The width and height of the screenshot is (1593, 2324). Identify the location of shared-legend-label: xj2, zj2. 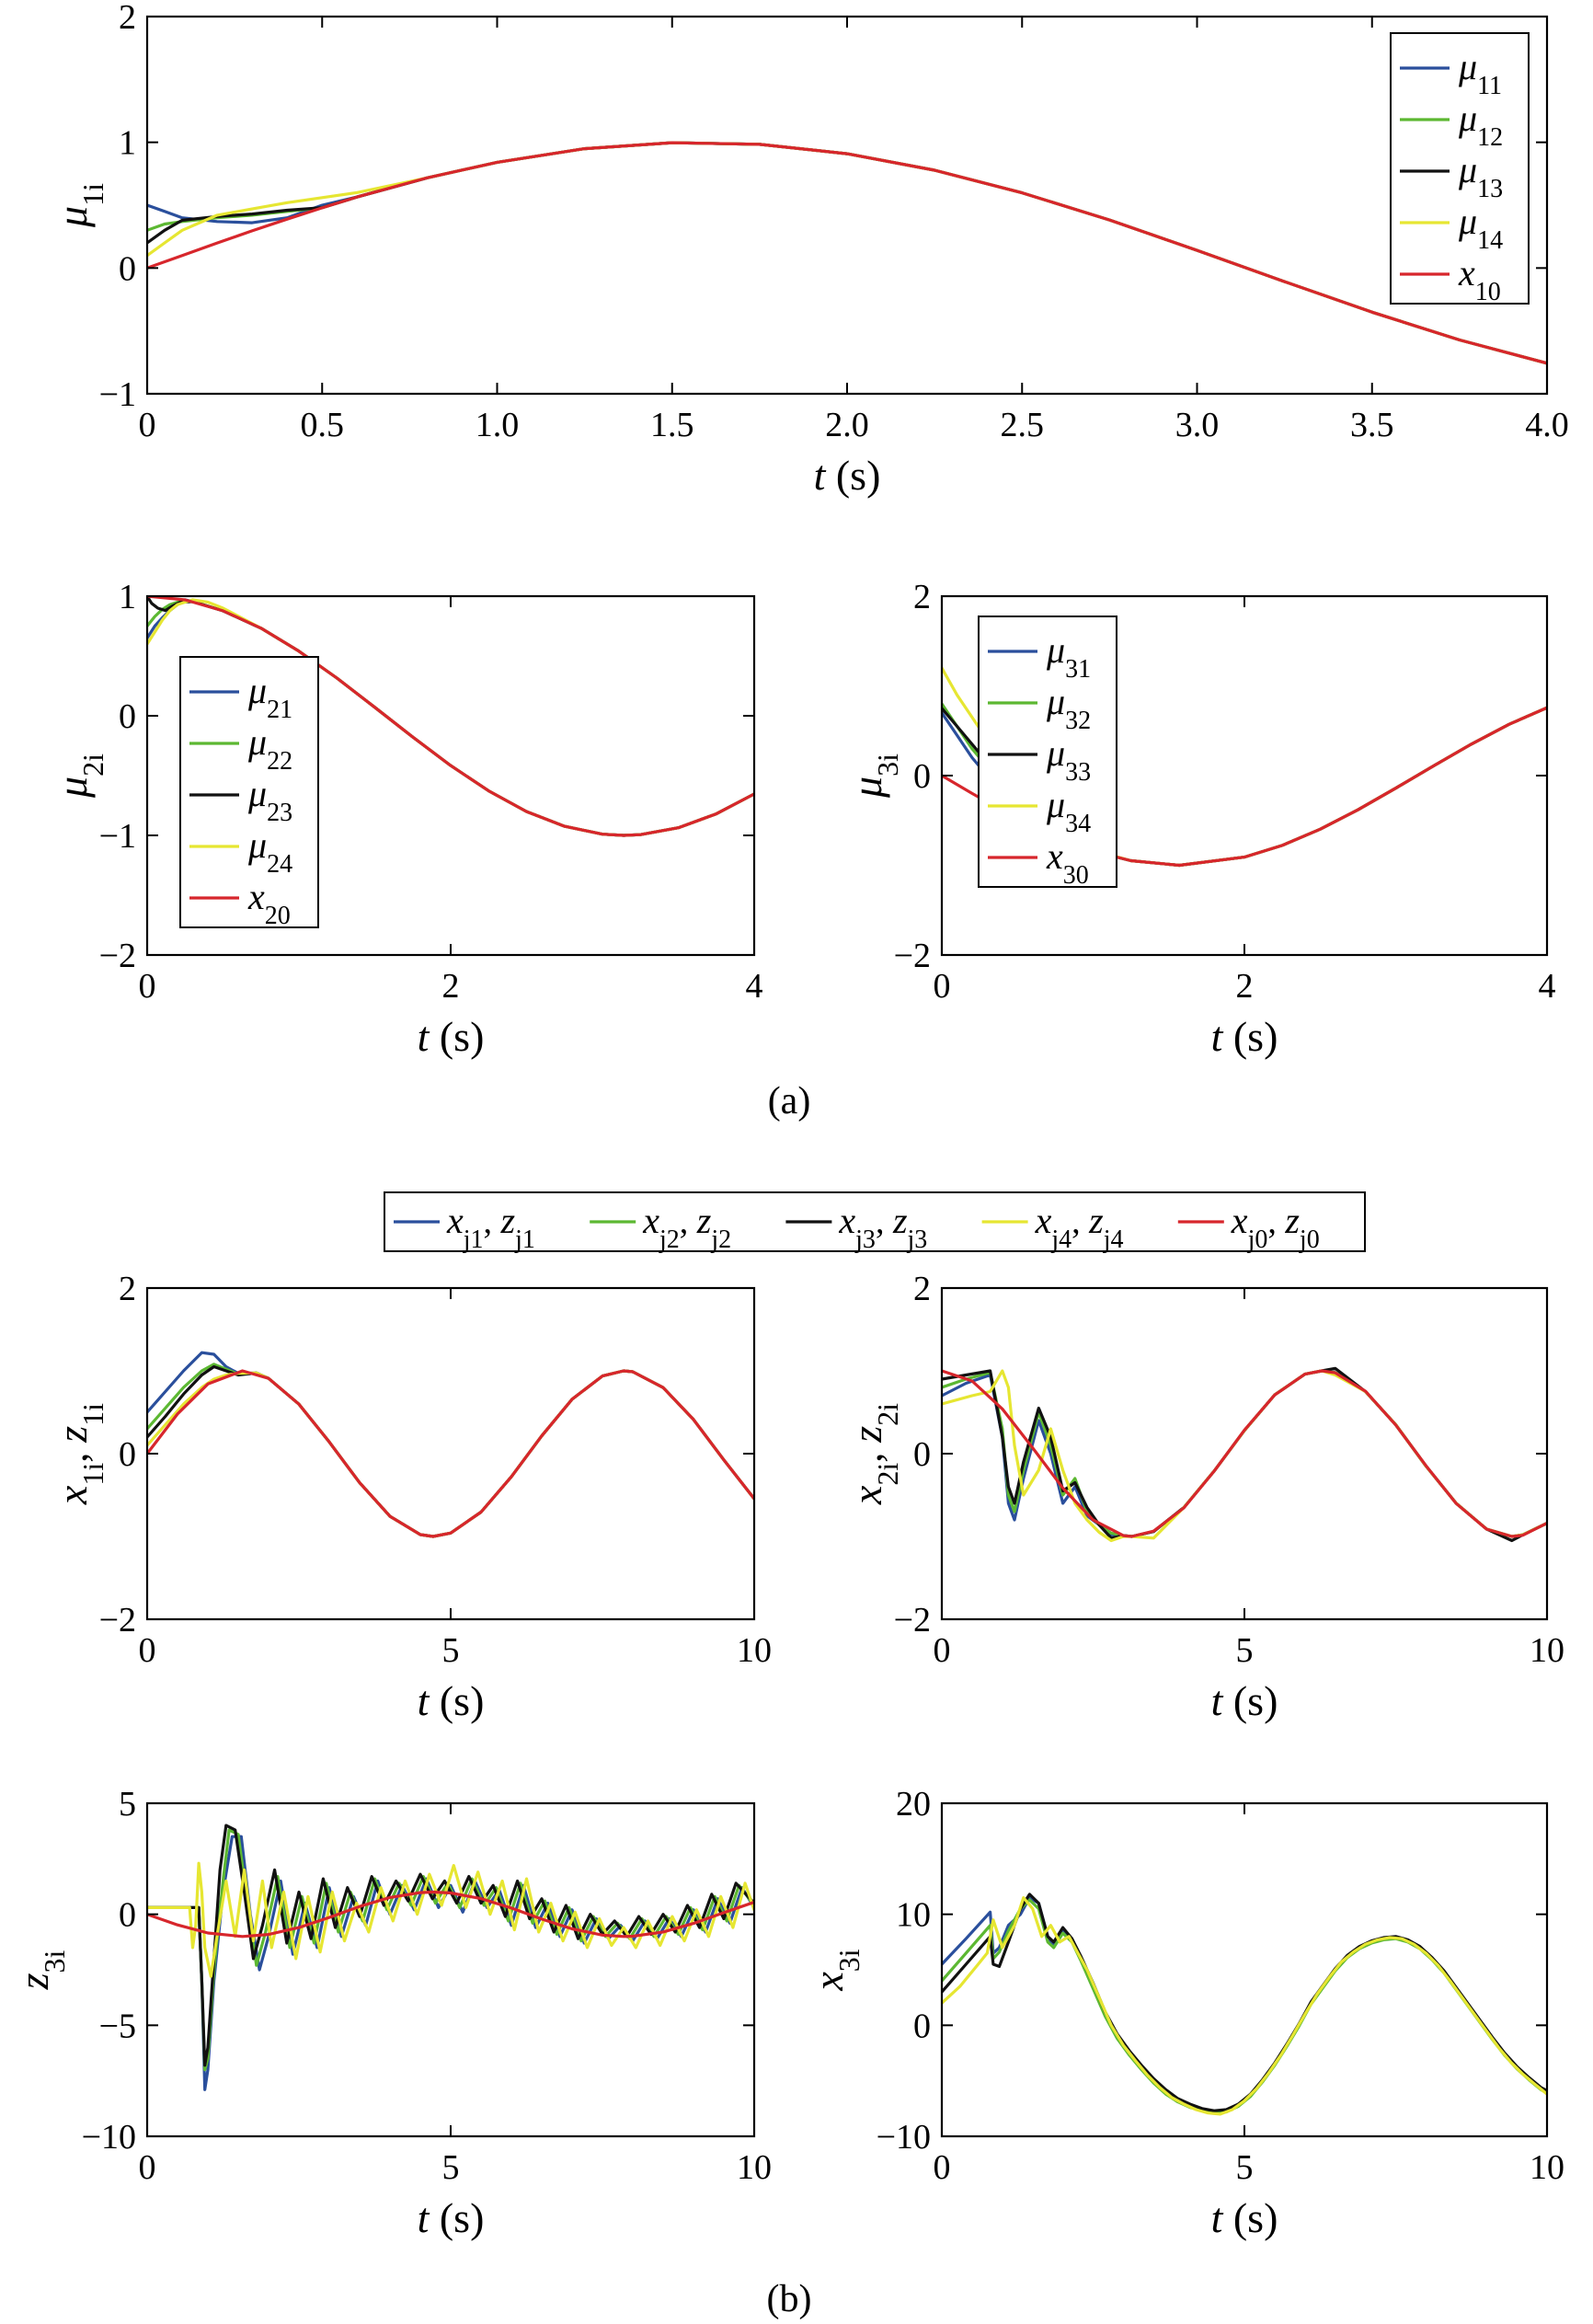
(686, 1227).